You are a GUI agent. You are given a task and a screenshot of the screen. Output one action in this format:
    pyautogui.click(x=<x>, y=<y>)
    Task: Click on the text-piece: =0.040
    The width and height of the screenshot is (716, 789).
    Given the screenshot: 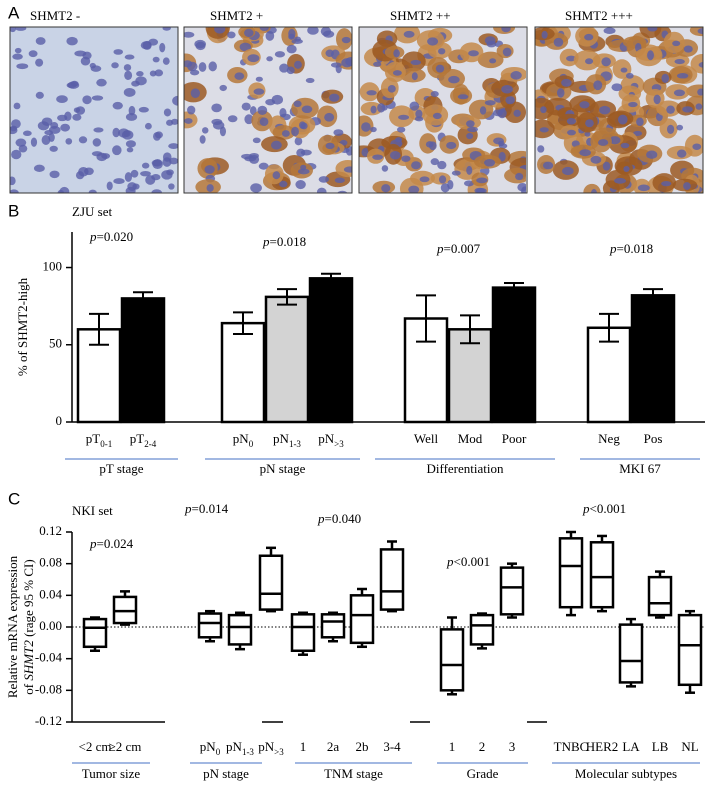 What is the action you would take?
    pyautogui.click(x=343, y=518)
    